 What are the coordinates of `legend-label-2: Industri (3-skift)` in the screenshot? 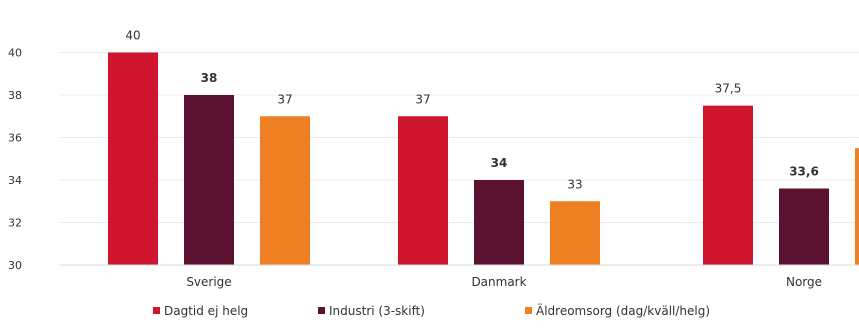 It's located at (377, 311).